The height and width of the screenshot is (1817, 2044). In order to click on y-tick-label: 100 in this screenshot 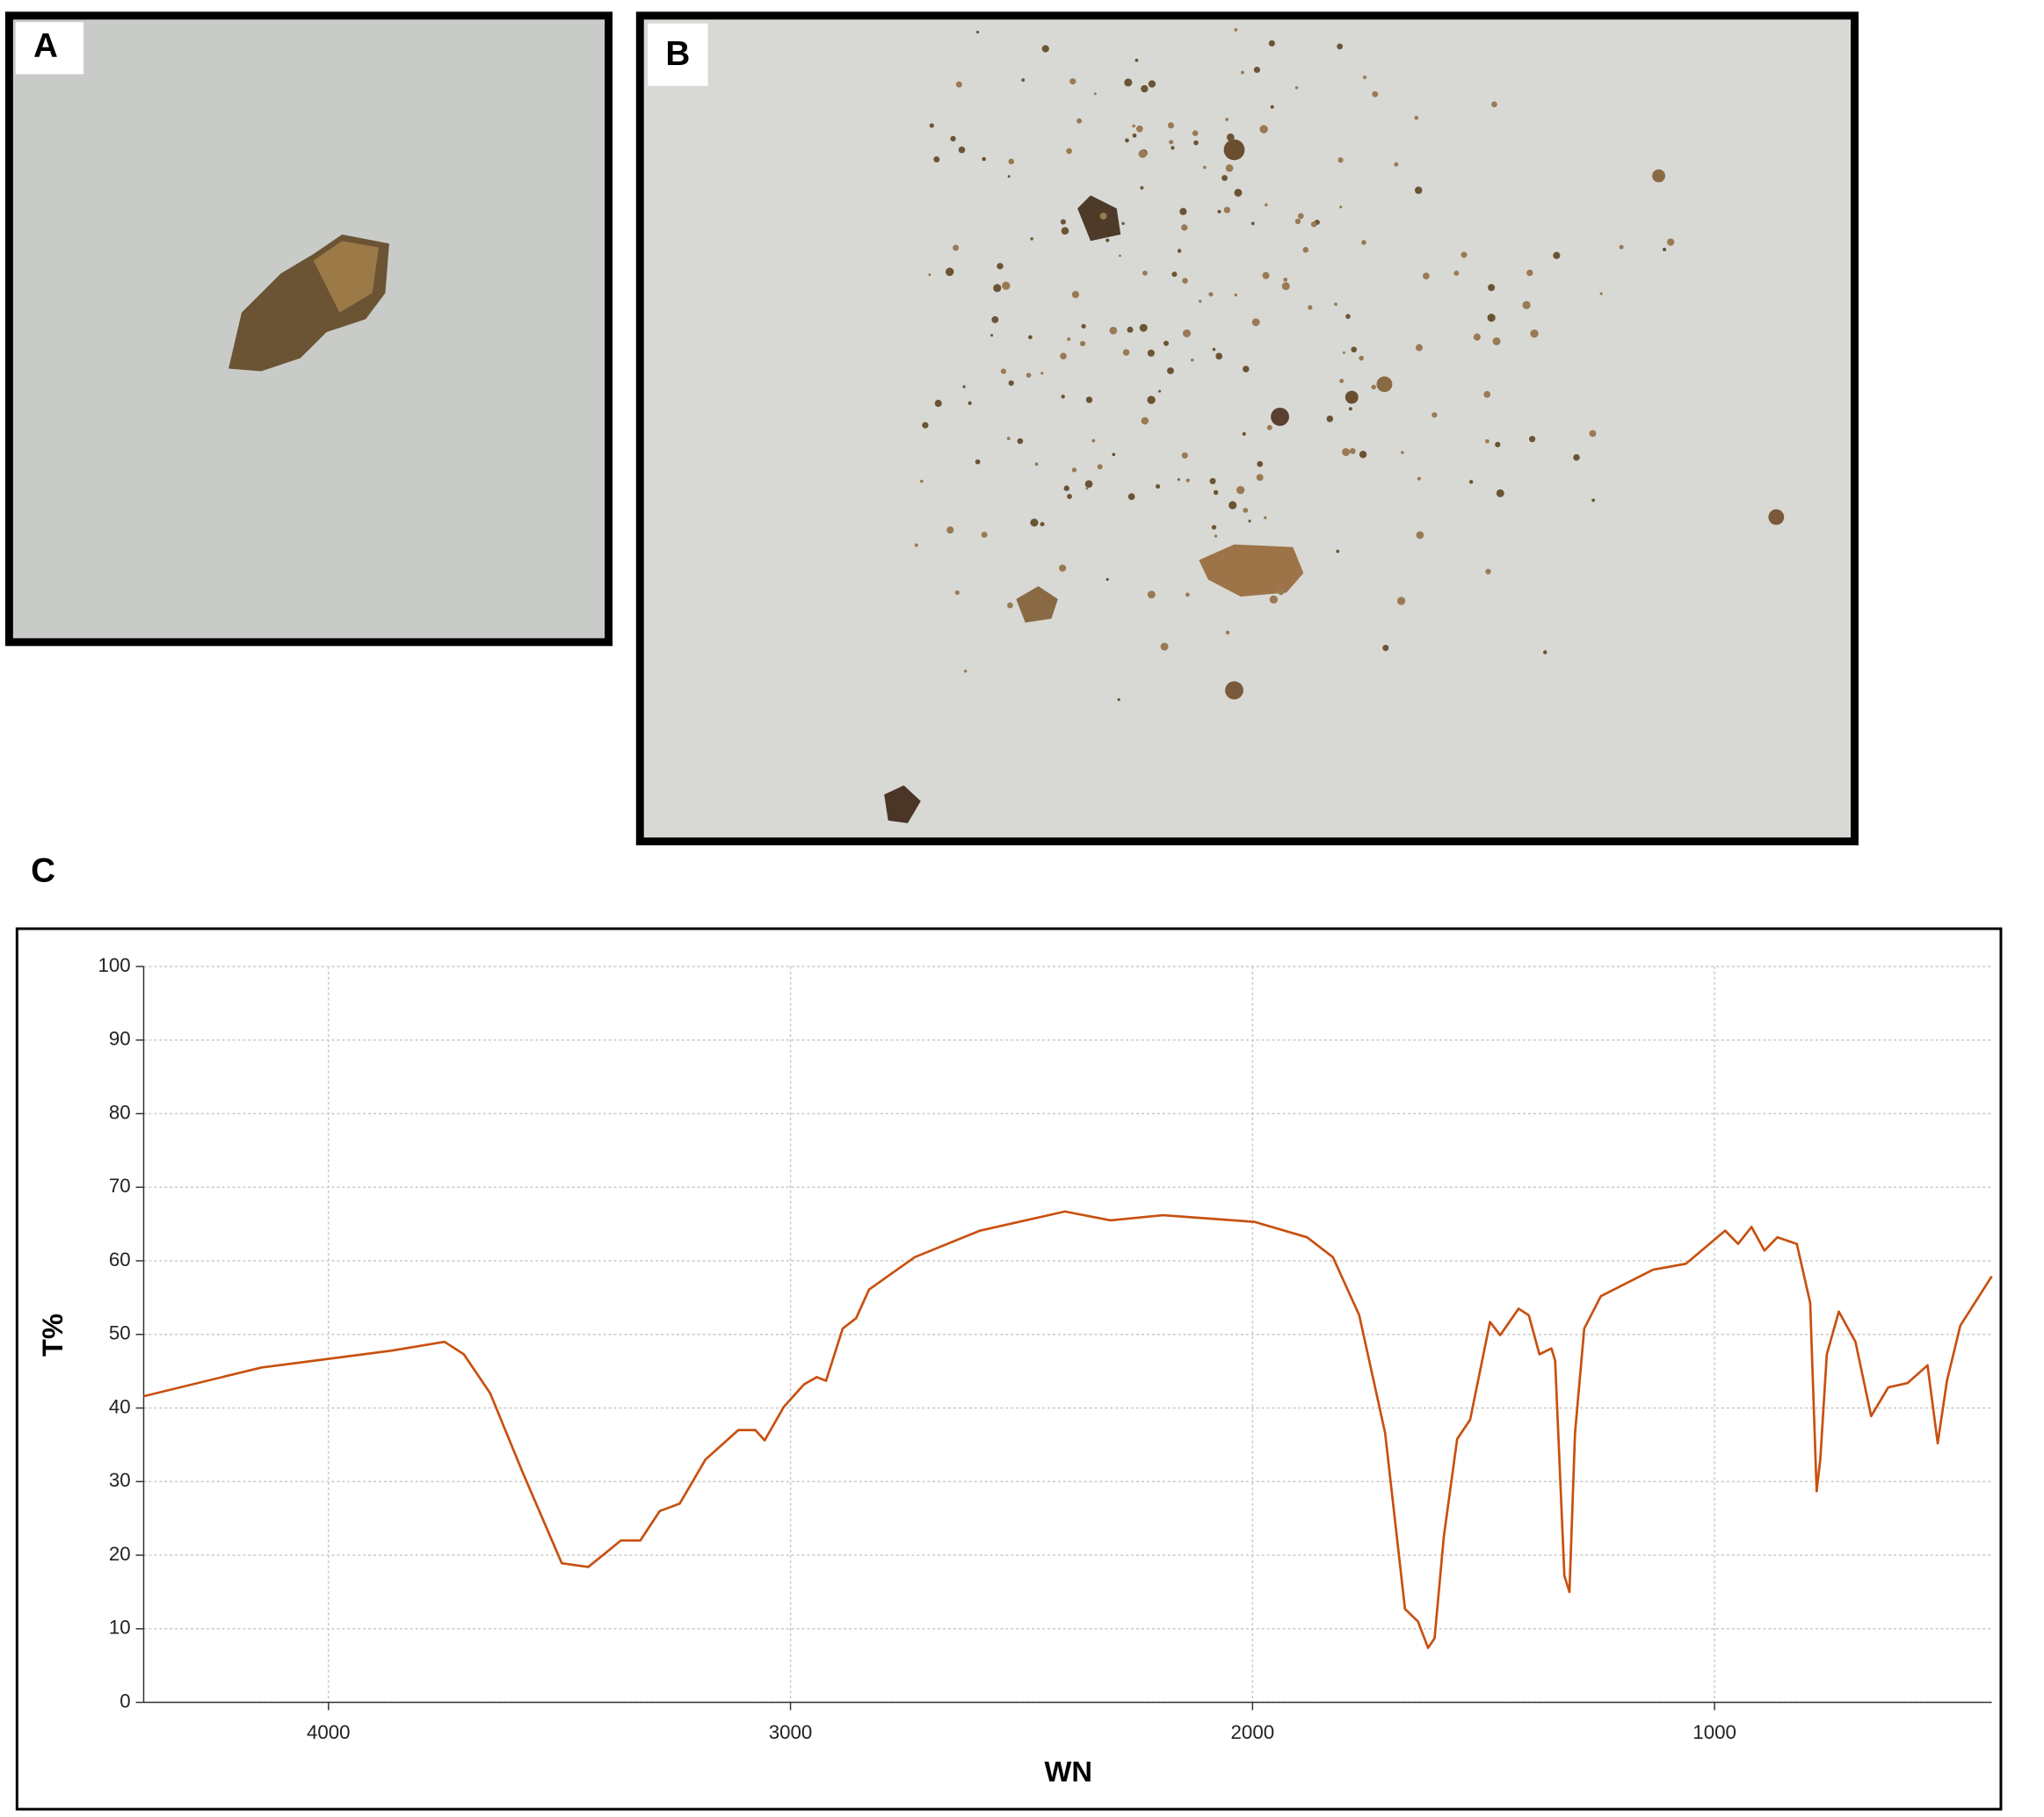, I will do `click(114, 965)`.